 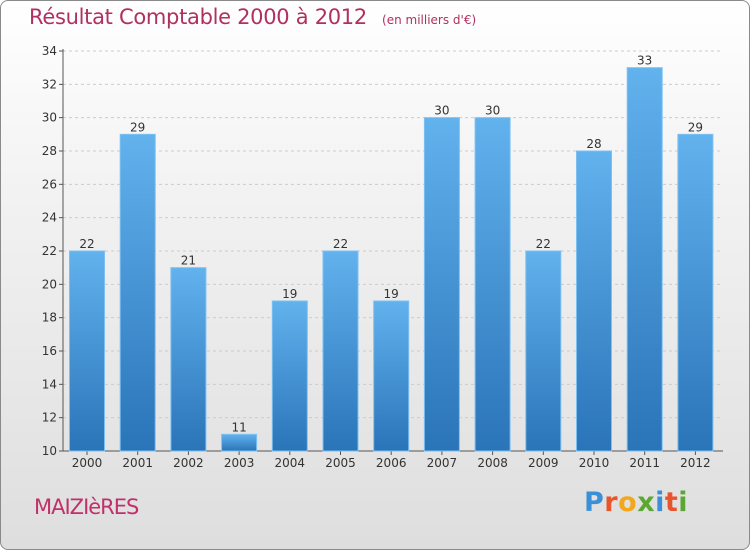 What do you see at coordinates (238, 427) in the screenshot?
I see `data-label: 11` at bounding box center [238, 427].